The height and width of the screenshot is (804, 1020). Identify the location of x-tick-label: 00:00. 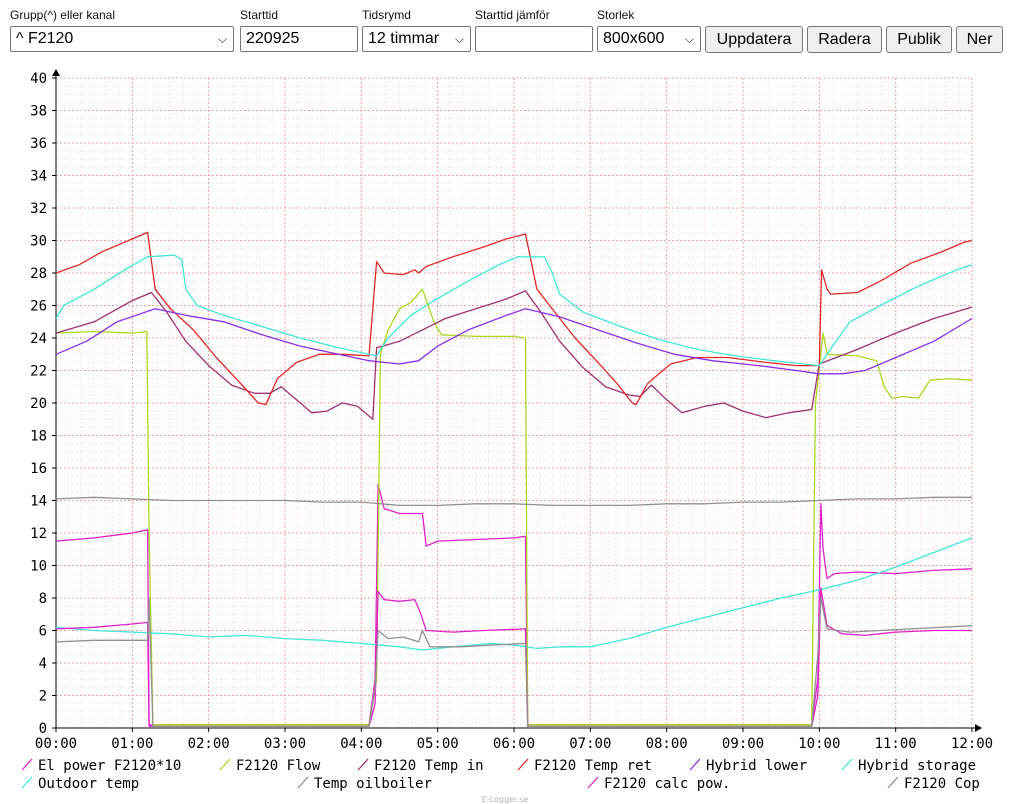
(56, 744).